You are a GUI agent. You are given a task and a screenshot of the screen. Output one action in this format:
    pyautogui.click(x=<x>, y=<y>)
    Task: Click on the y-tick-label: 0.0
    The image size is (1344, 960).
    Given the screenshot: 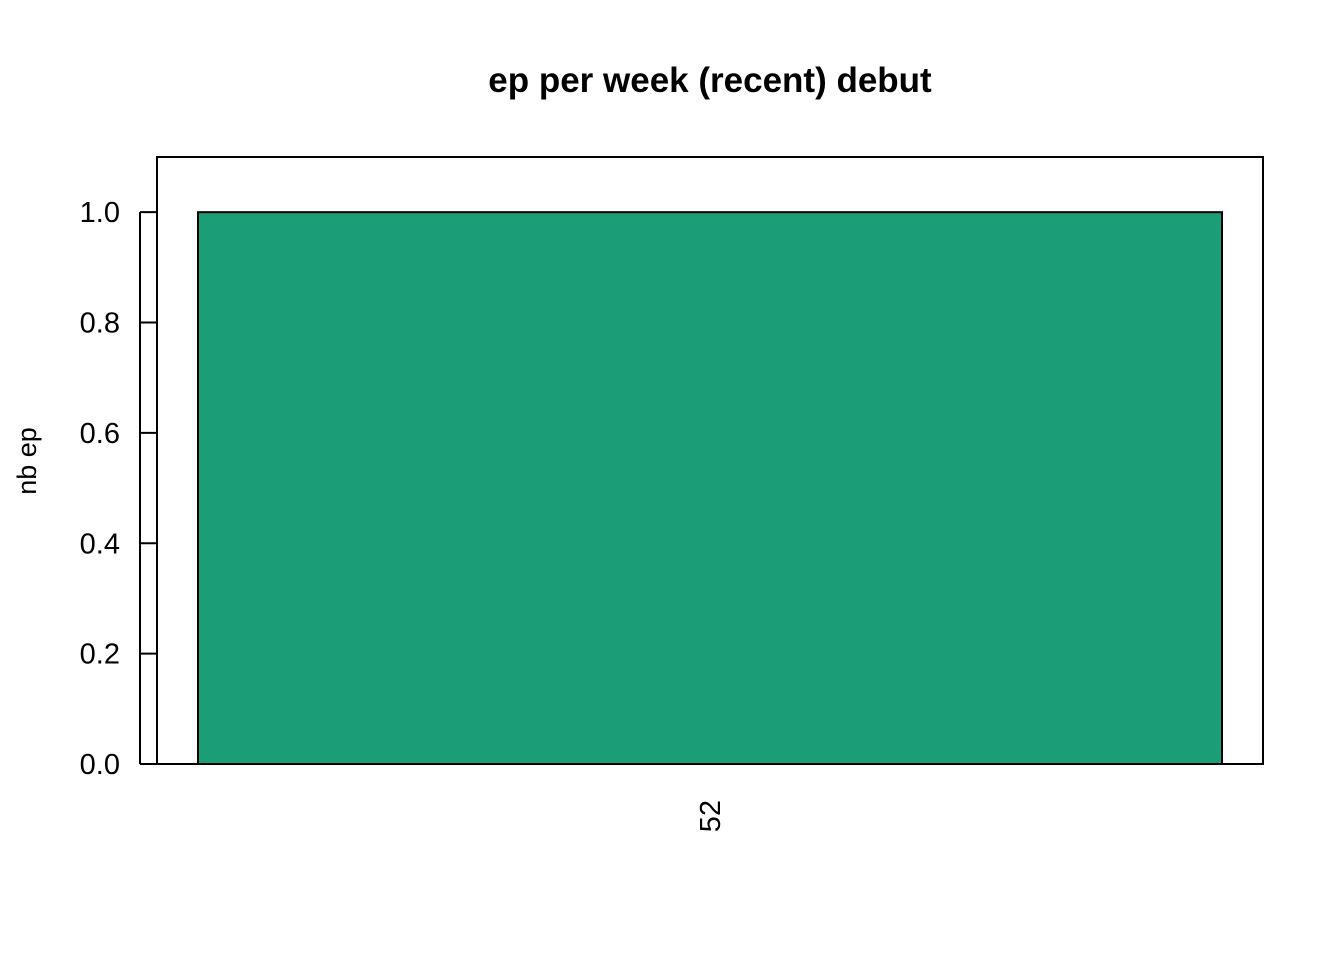 What is the action you would take?
    pyautogui.click(x=100, y=765)
    